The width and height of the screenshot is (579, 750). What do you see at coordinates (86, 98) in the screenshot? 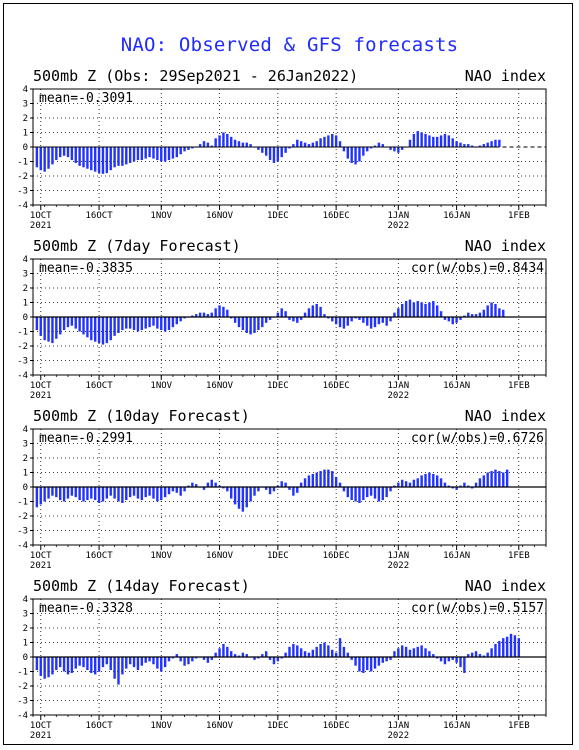
I see `mean-label: mean=-0.3091` at bounding box center [86, 98].